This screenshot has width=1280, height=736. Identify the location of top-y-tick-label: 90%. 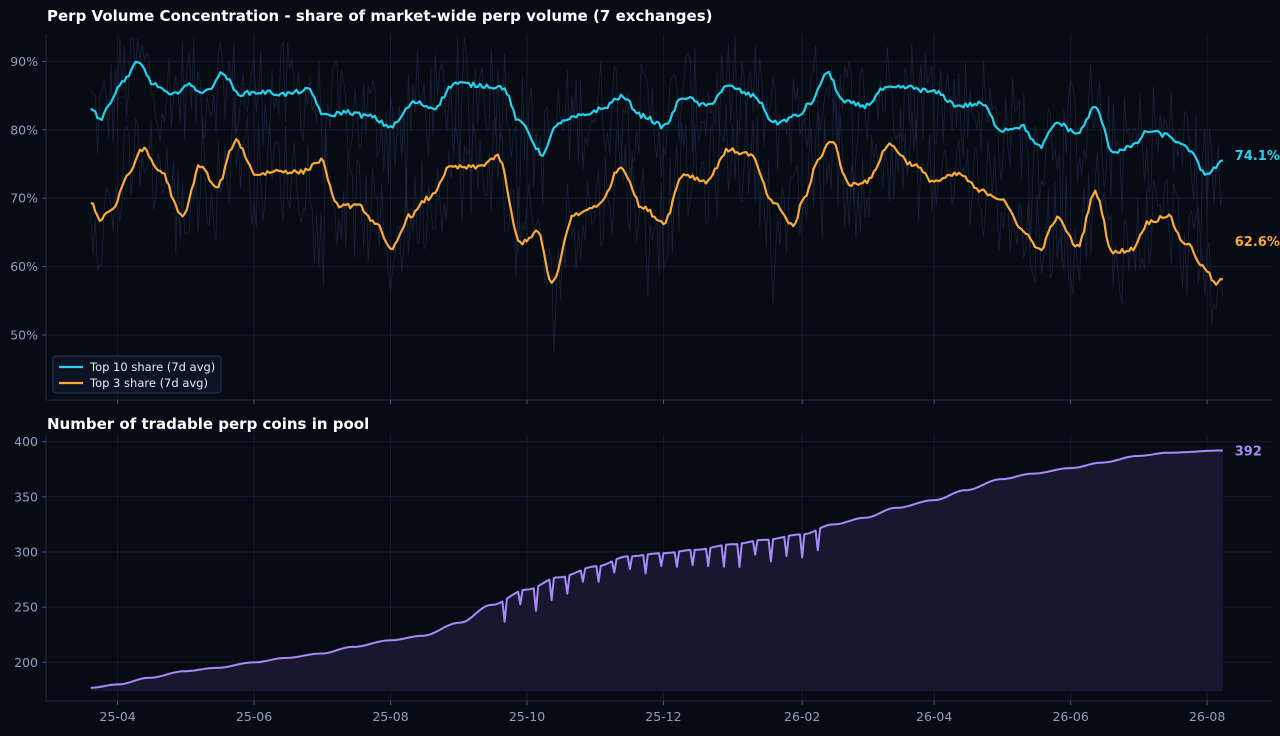
(24, 61).